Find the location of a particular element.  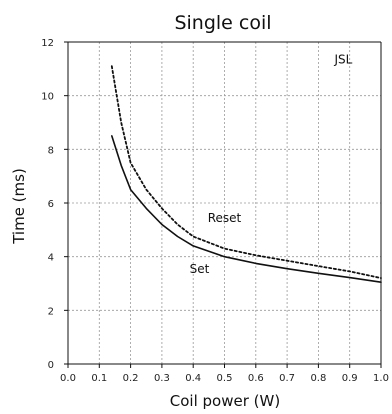

x-tick-label: 0.6 is located at coordinates (256, 378).